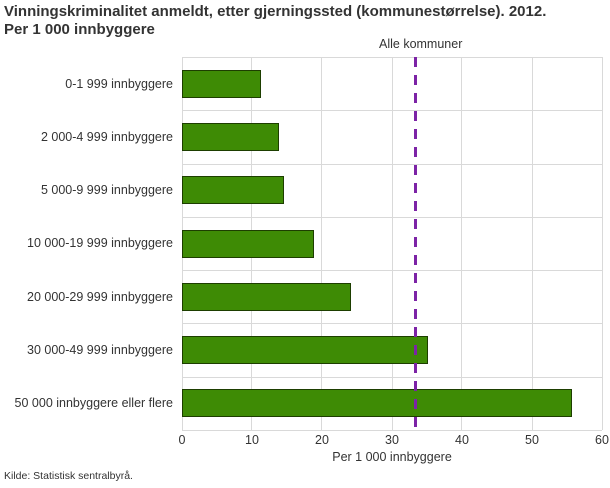  I want to click on x-tick-label: 30, so click(392, 440).